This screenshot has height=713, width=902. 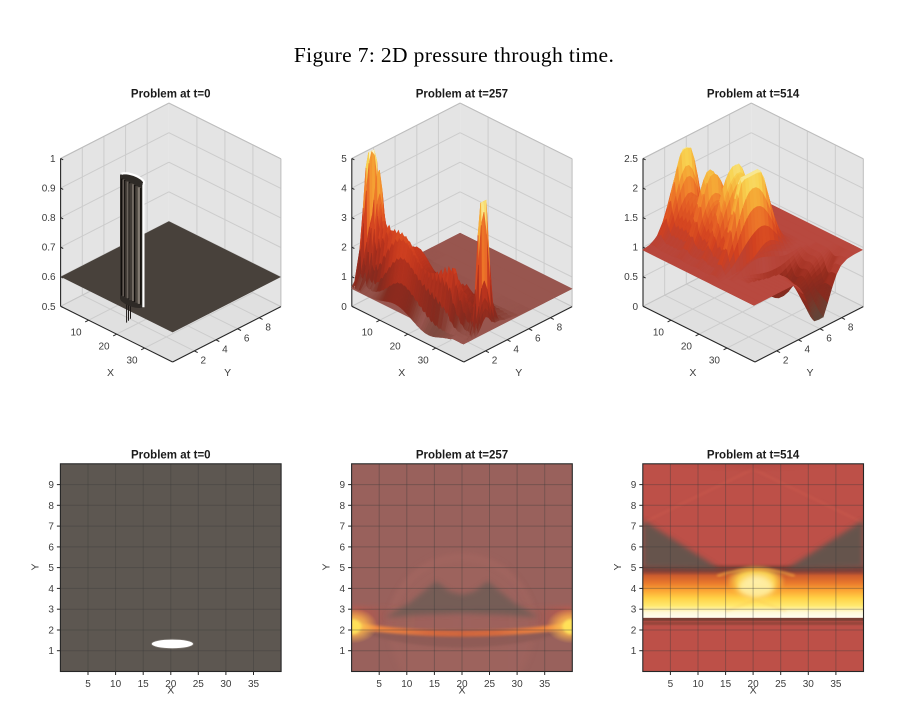 I want to click on svg-text:Figure 7: 2D pressure through: Figure 7: 2D pressure through time., so click(x=454, y=55).